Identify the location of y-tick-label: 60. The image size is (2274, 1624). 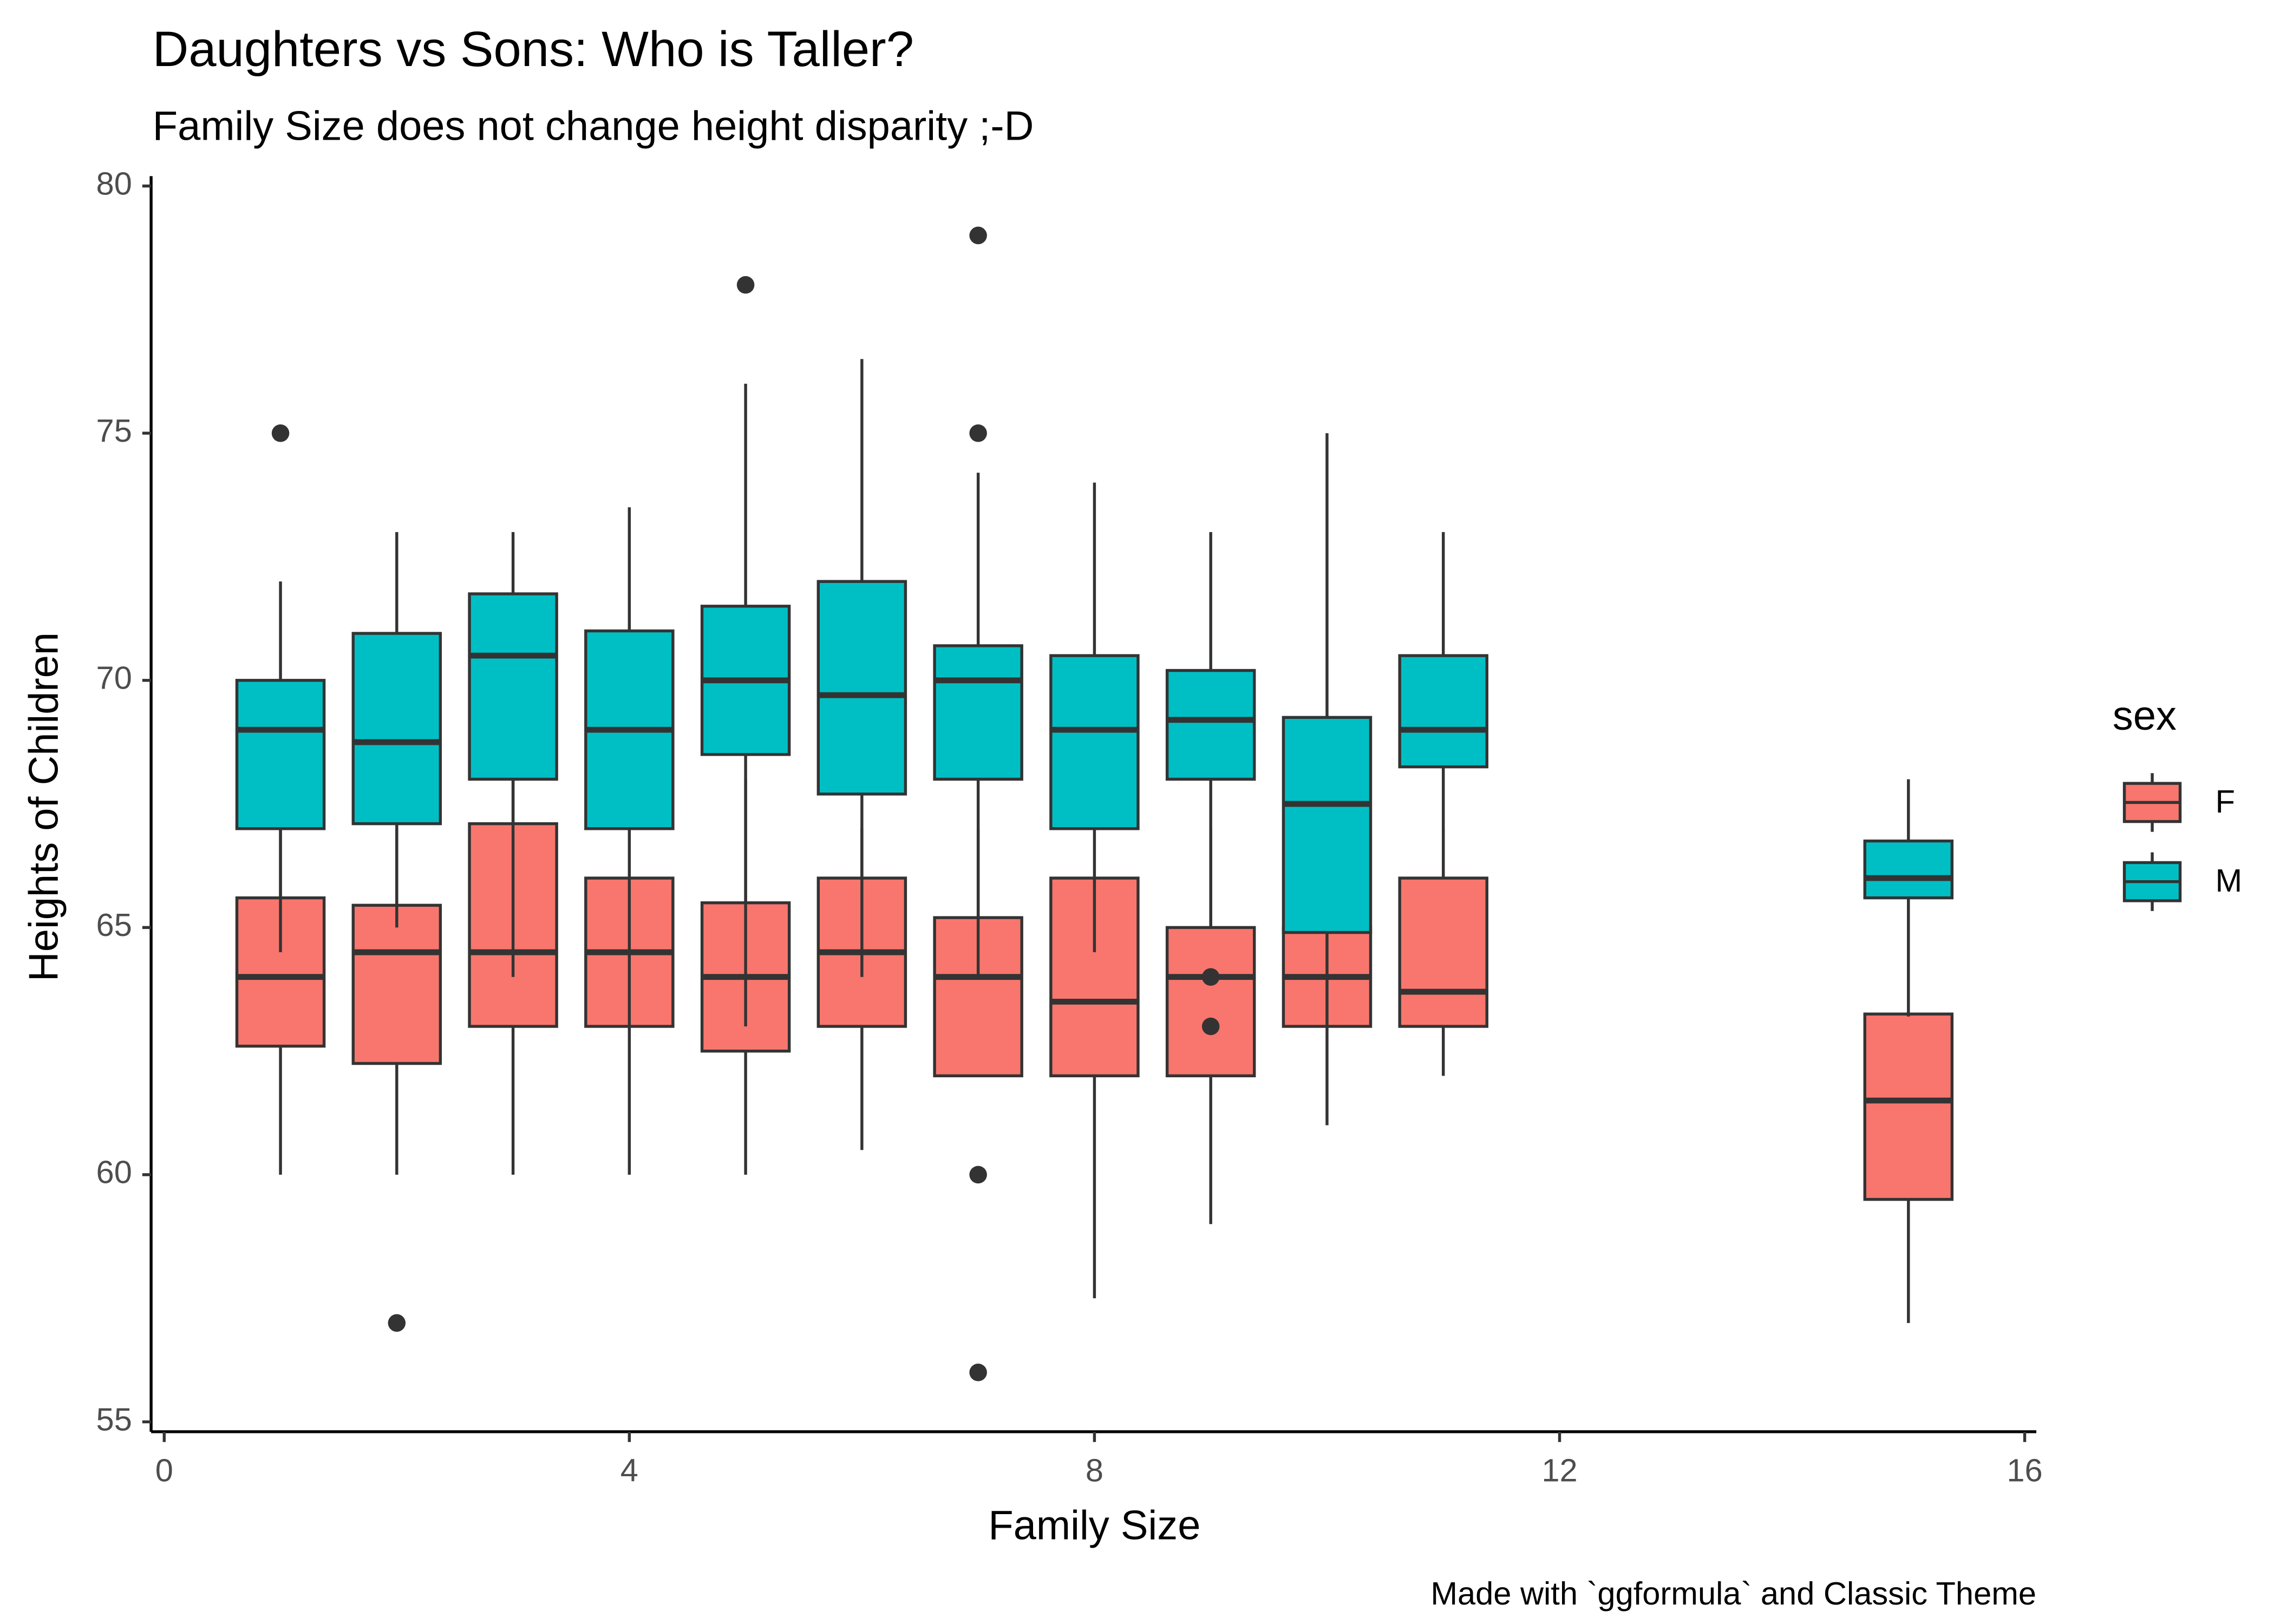
(114, 1172).